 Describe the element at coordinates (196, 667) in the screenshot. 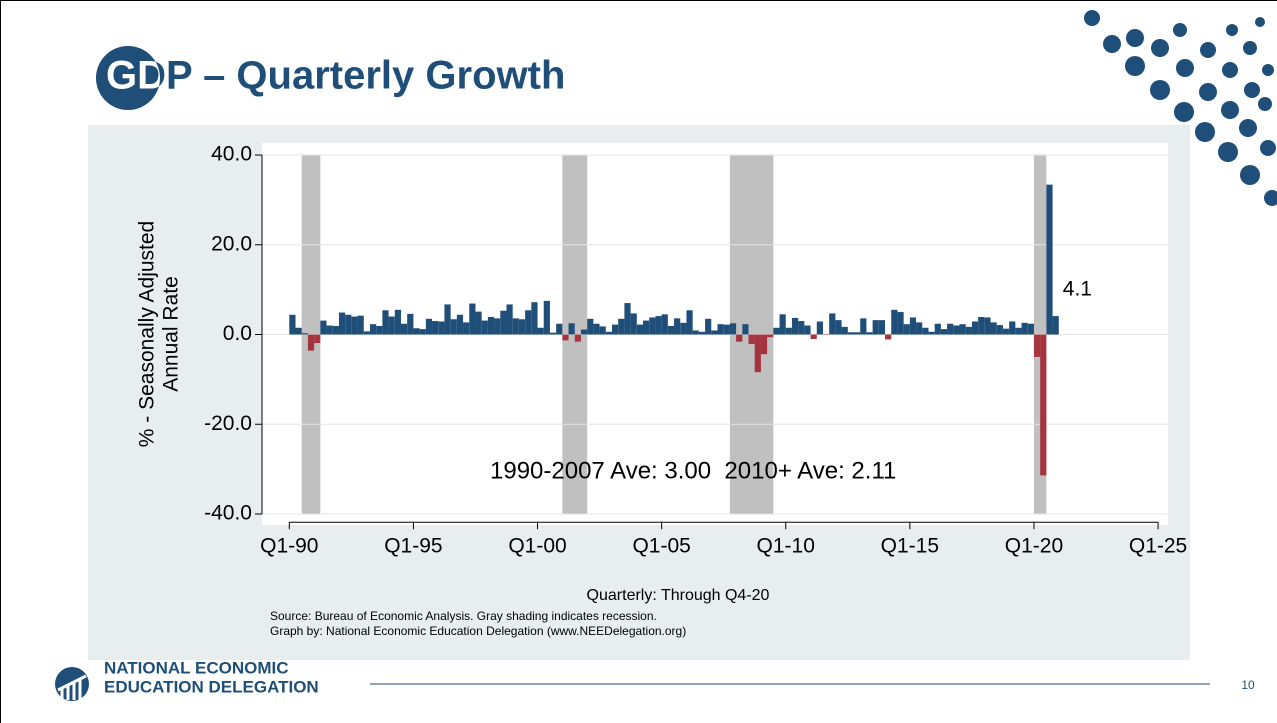

I see `org-name: NATIONAL ECONOMIC` at that location.